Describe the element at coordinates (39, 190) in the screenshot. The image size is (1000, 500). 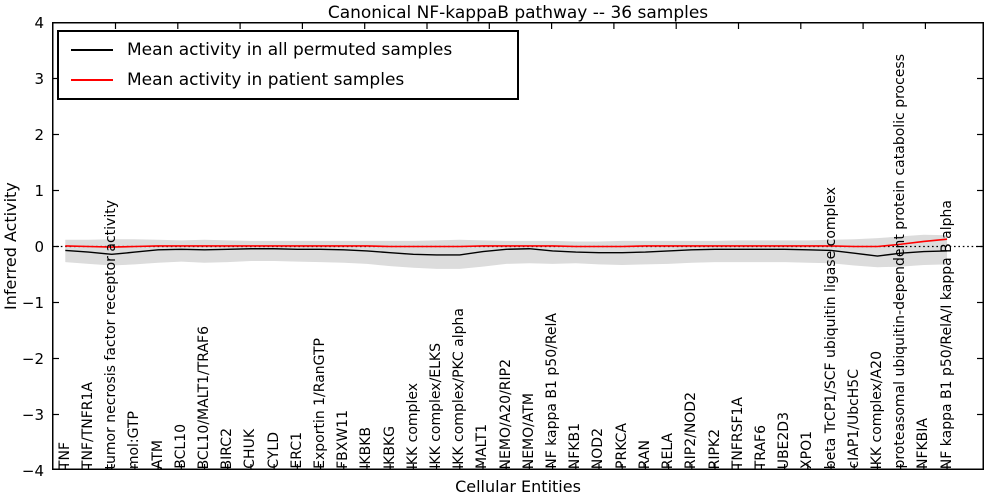
I see `y-tick-label: 1` at that location.